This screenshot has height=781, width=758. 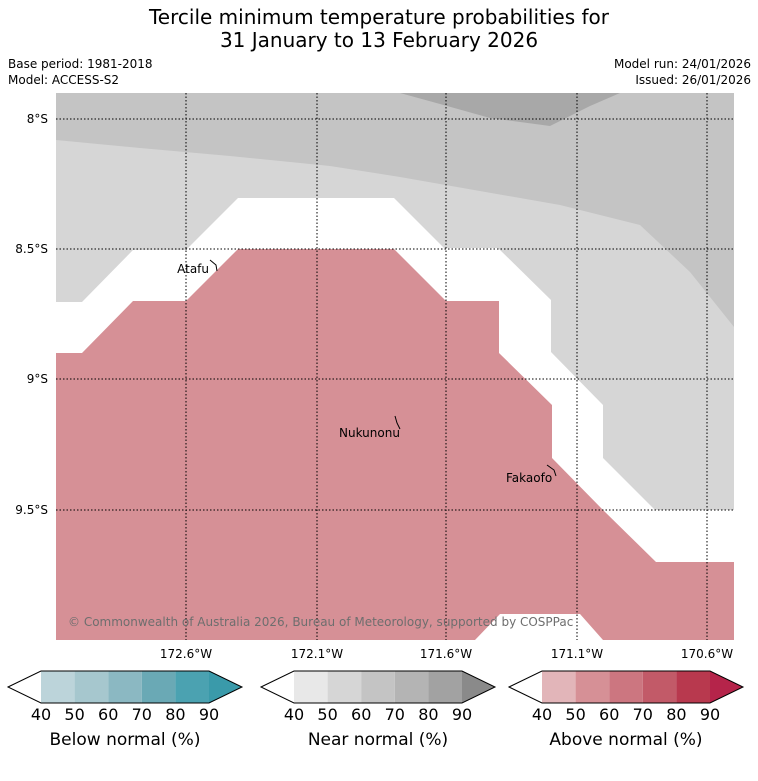 I want to click on above-normal-colorbar: 40 50 60 70 80 90, so click(x=626, y=697).